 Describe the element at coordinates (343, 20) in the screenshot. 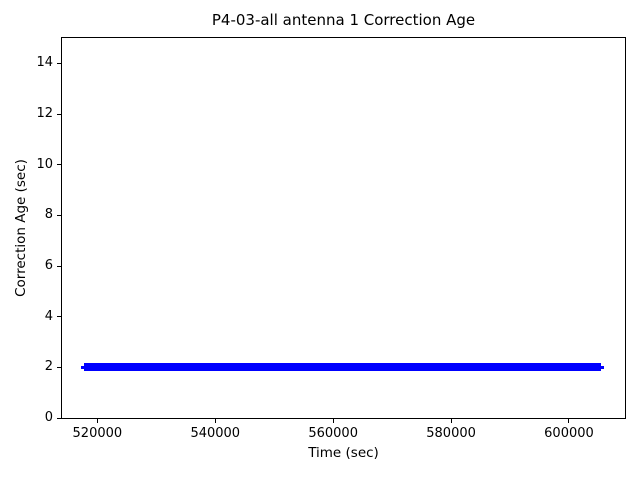

I see `chart-title: P4-03-all antenna 1 Correction Age` at that location.